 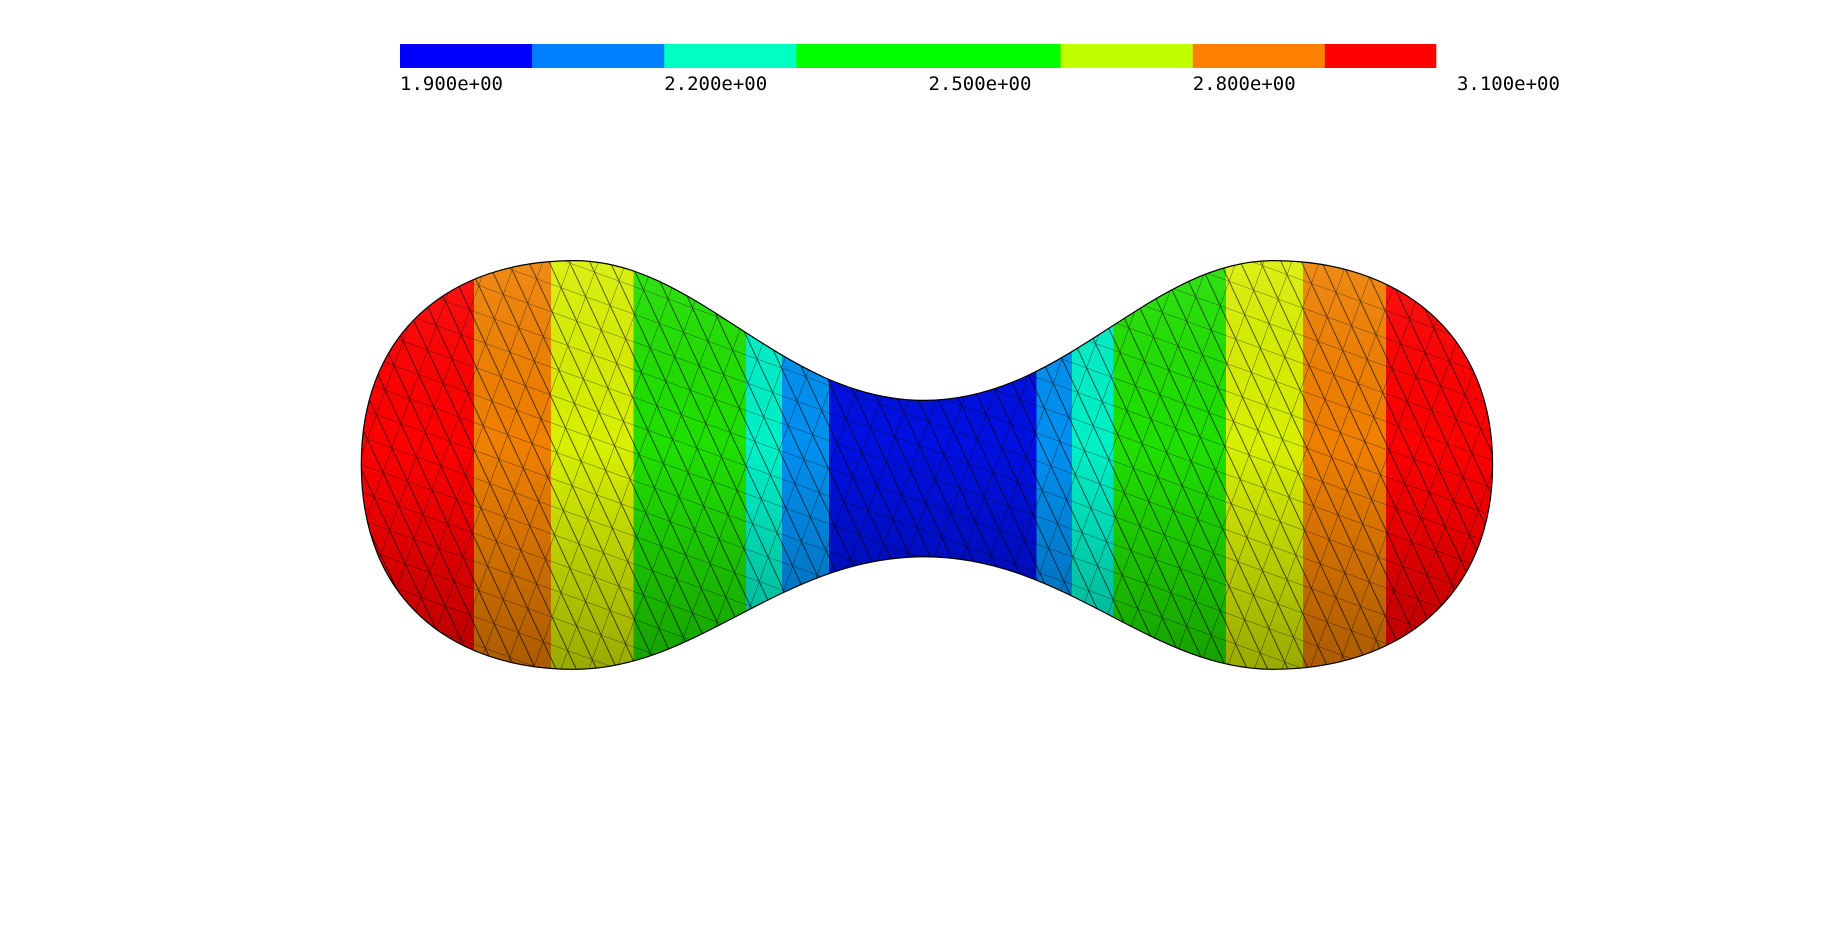 I want to click on colorbar-tick-label: 2.800e+00, so click(x=1244, y=84).